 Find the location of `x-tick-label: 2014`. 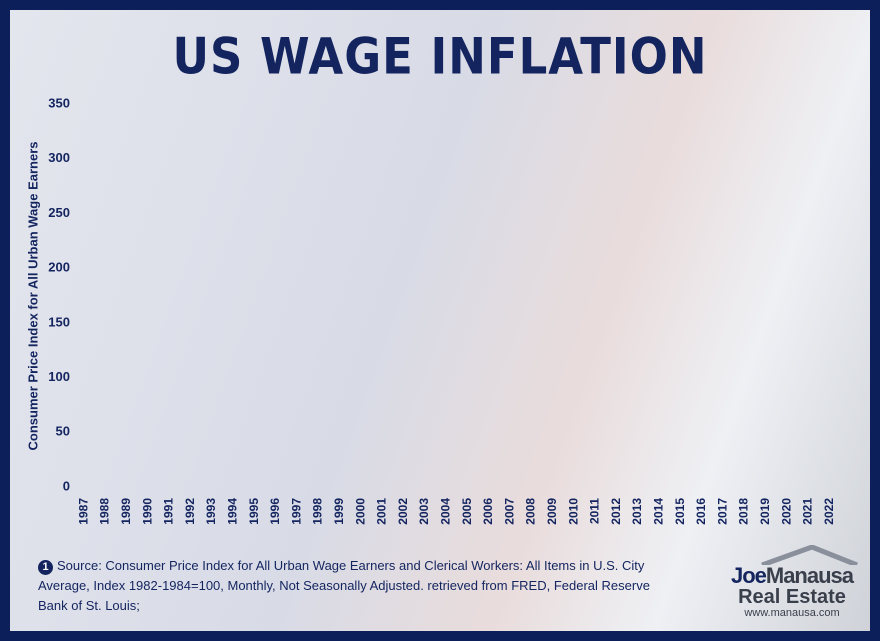

x-tick-label: 2014 is located at coordinates (658, 511).